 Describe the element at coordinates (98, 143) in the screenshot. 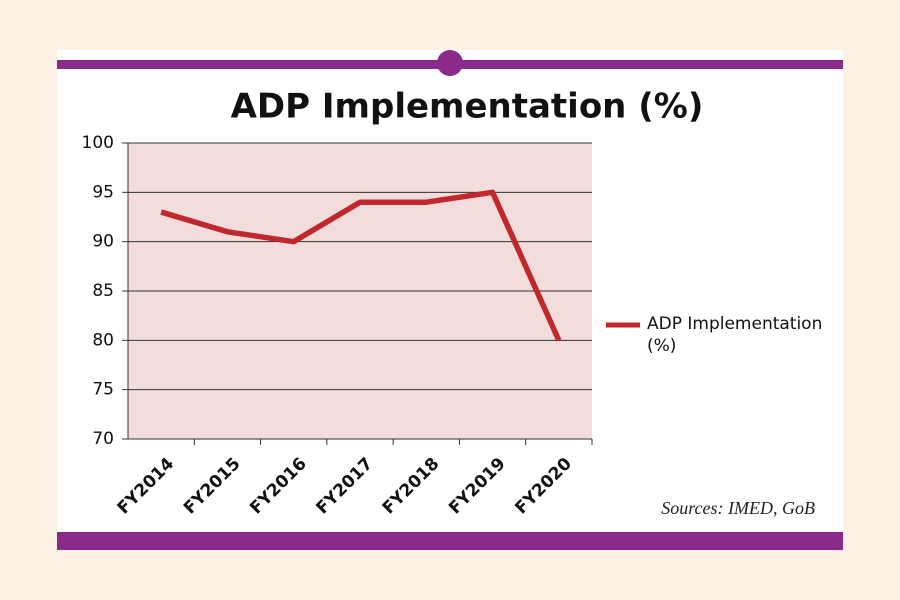

I see `y-tick-label: 100` at that location.